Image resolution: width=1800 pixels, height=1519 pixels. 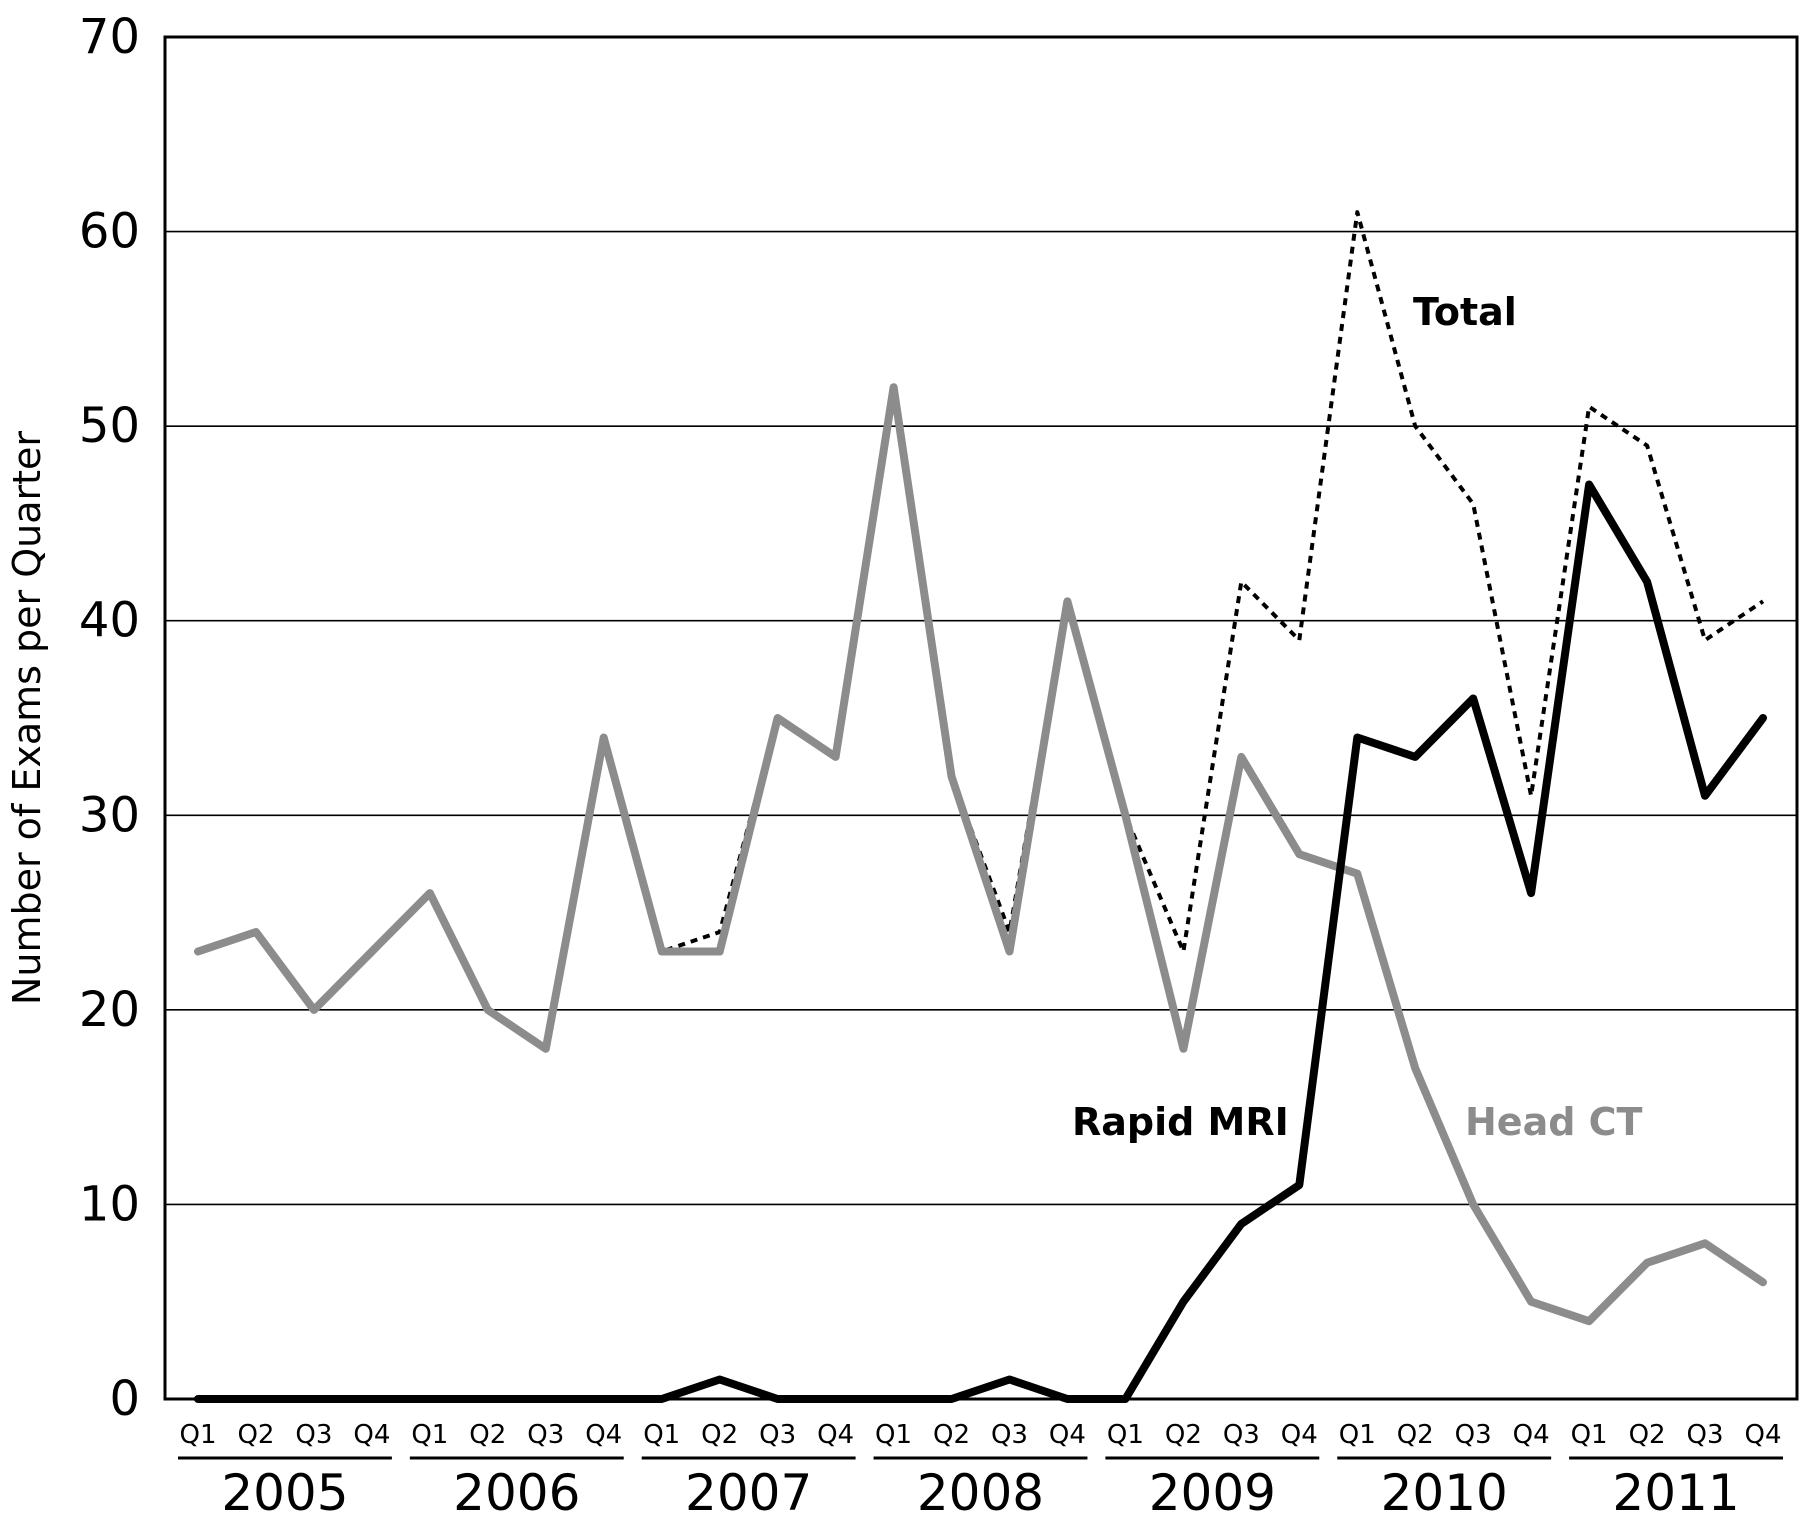 What do you see at coordinates (1183, 1435) in the screenshot?
I see `x-tick-label-2009-Q2: Q2` at bounding box center [1183, 1435].